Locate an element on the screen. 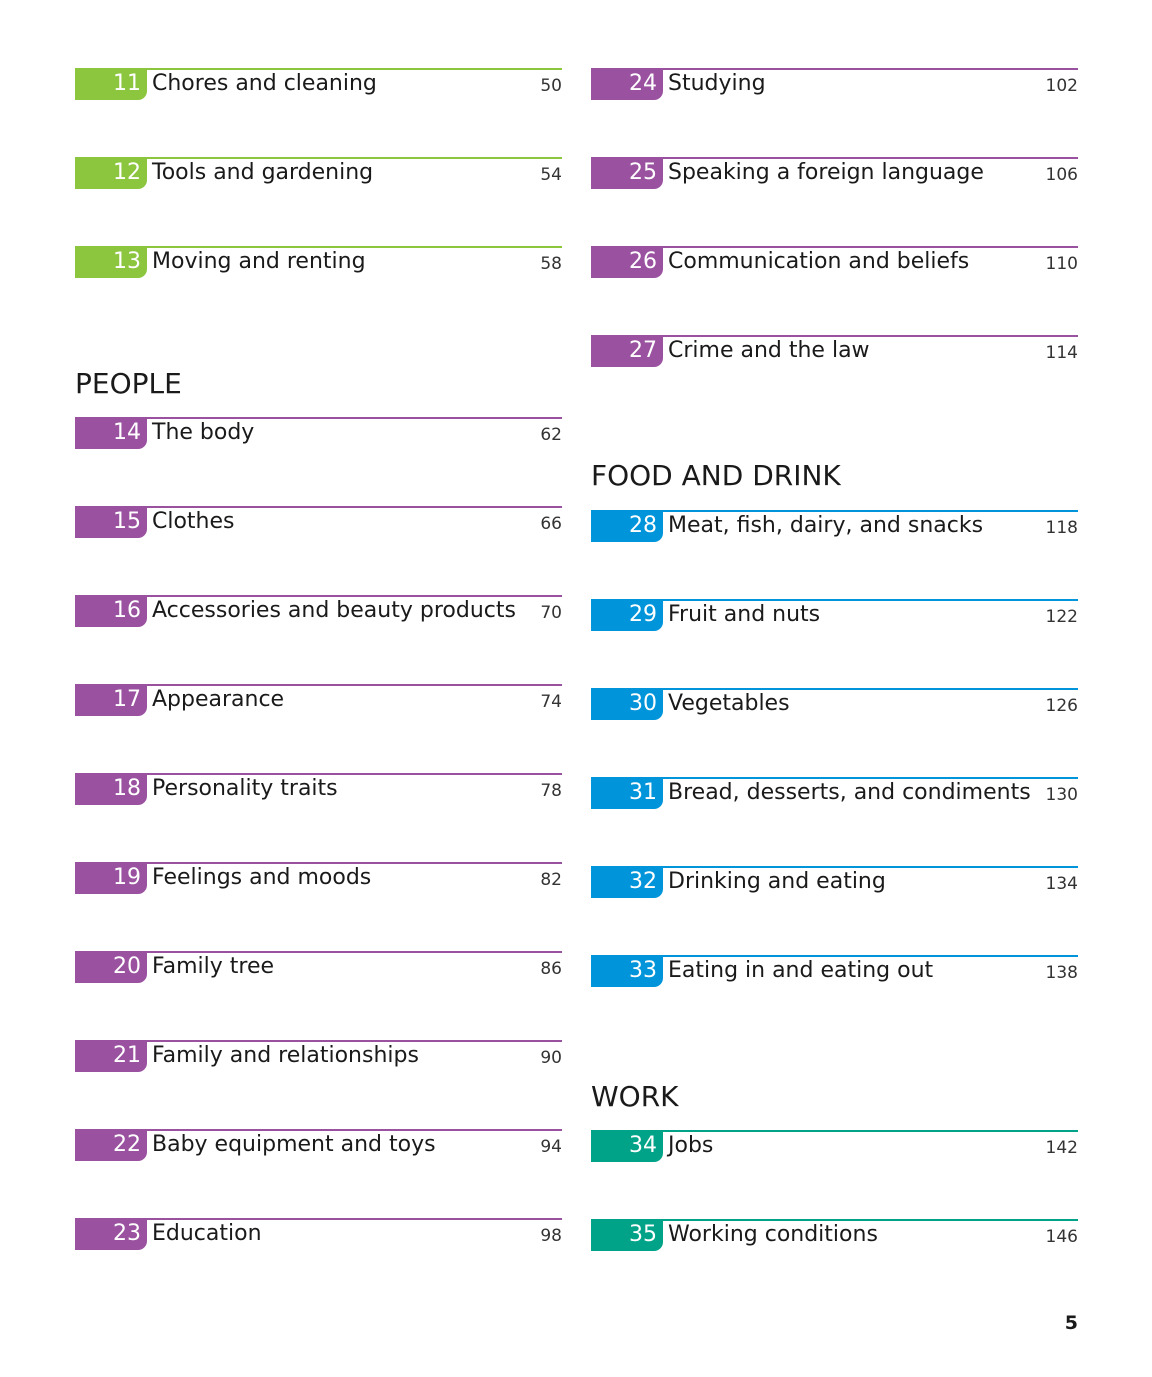 The height and width of the screenshot is (1377, 1152). chapter-title: Working conditions is located at coordinates (773, 1234).